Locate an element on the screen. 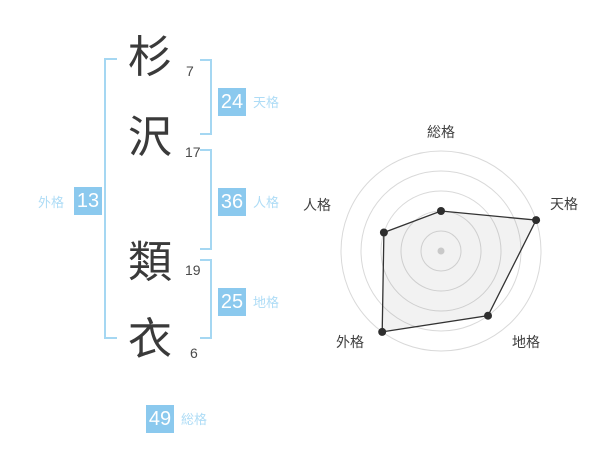 Image resolution: width=600 pixels, height=470 pixels. stroke-count-3: 19 is located at coordinates (193, 270).